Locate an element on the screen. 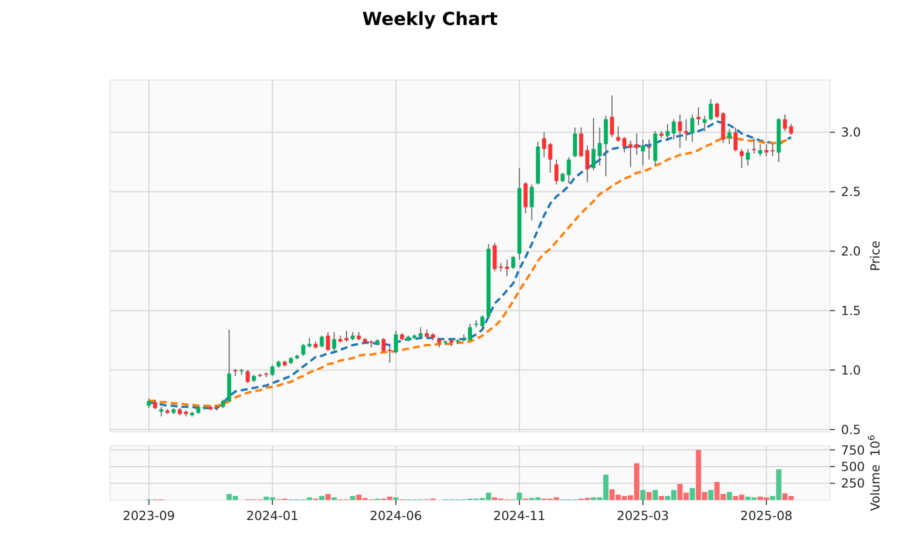 Image resolution: width=900 pixels, height=533 pixels. y-axis-title: Price is located at coordinates (874, 256).